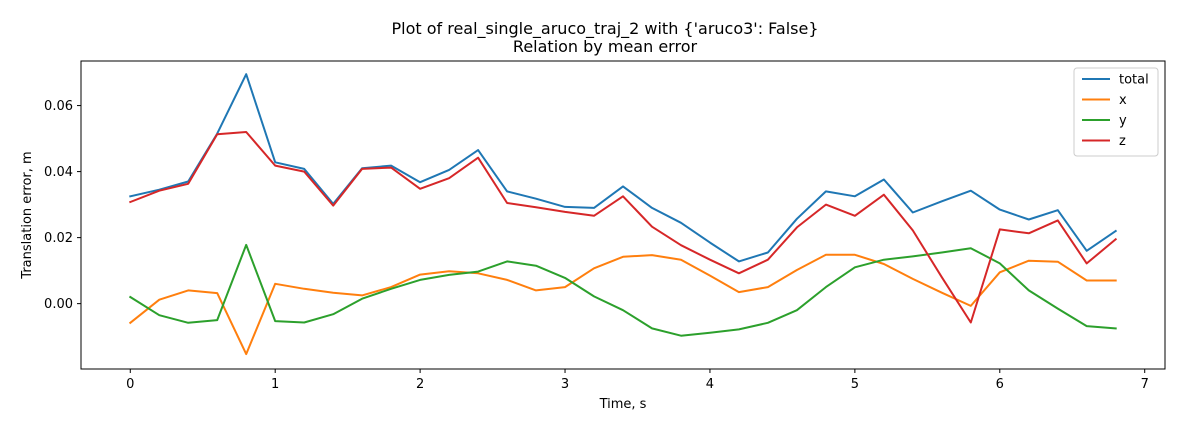 This screenshot has width=1185, height=431. What do you see at coordinates (623, 404) in the screenshot?
I see `x-axis-label: Time, s` at bounding box center [623, 404].